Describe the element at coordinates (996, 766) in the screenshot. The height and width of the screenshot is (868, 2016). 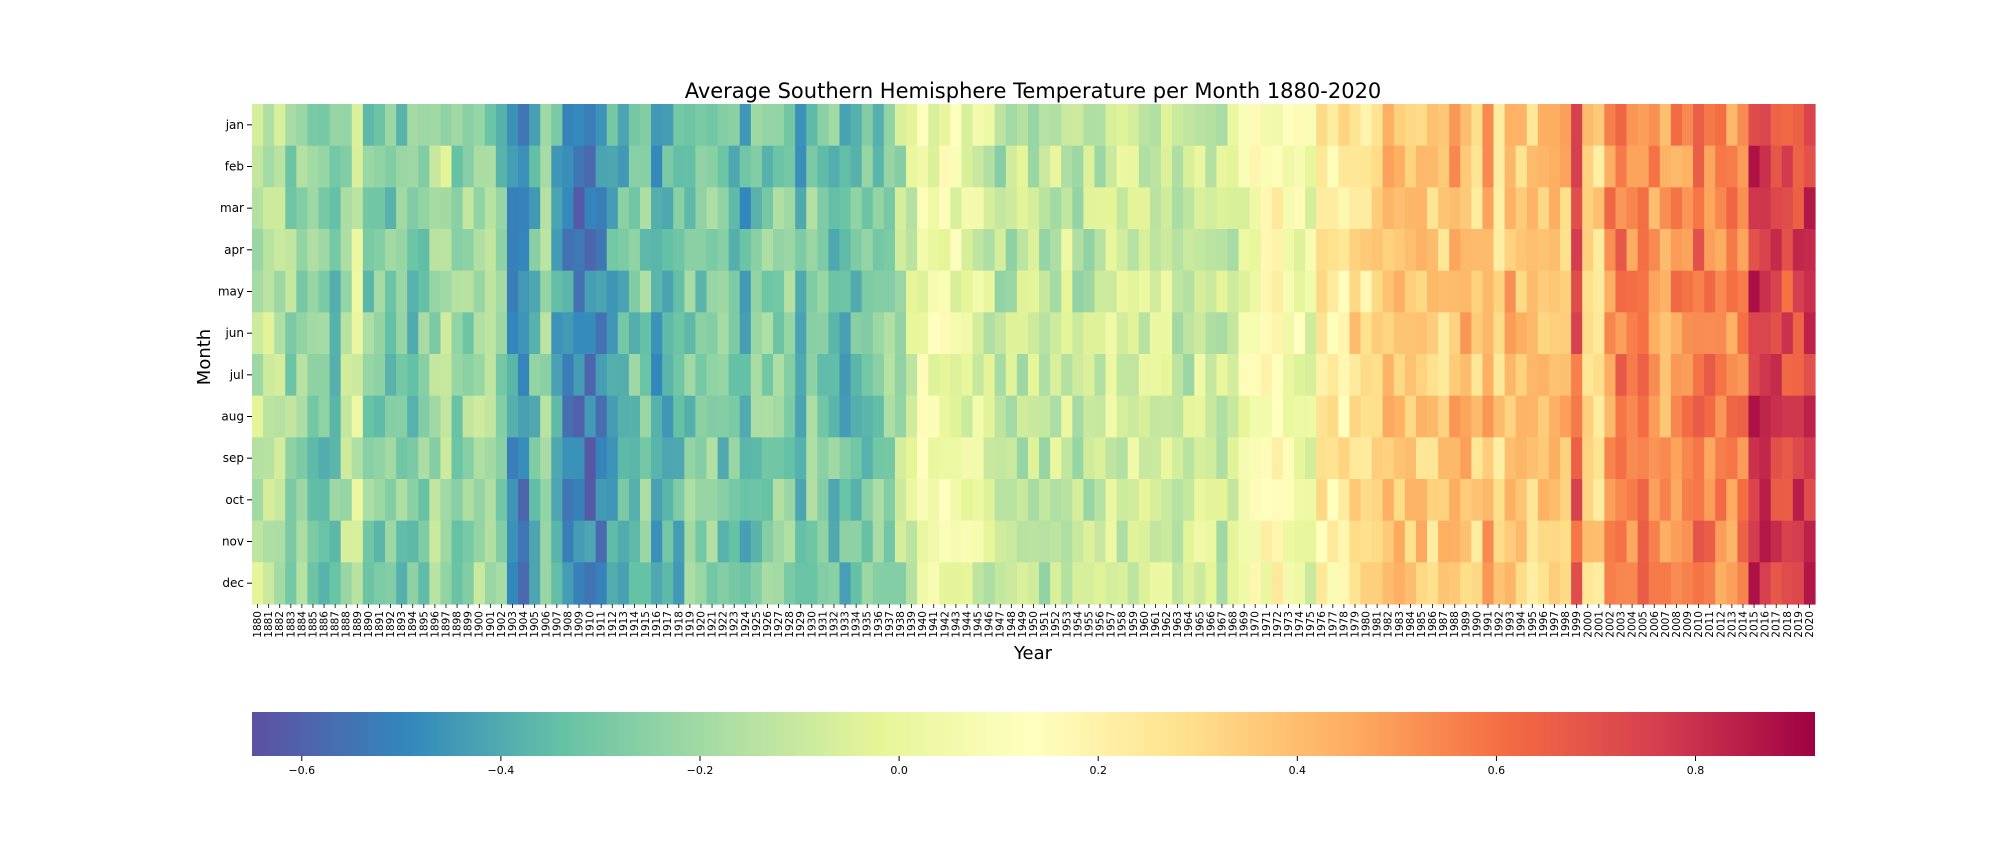
I see `colorbar-ticks: −0.6 −0.4 −0.2 0.0 0.2 0.4 0.6 0.8` at that location.